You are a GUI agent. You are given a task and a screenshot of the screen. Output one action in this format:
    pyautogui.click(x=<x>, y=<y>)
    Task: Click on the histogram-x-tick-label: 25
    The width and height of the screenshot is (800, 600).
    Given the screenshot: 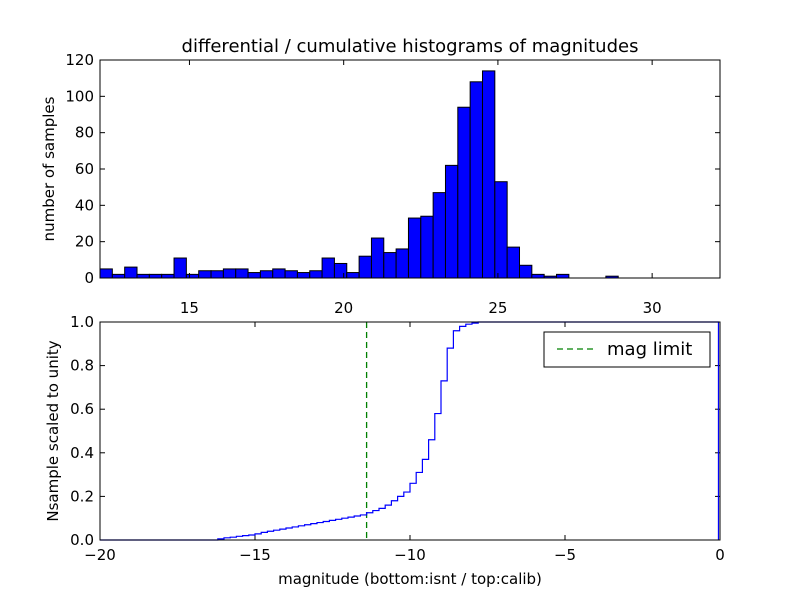 What is the action you would take?
    pyautogui.click(x=497, y=308)
    